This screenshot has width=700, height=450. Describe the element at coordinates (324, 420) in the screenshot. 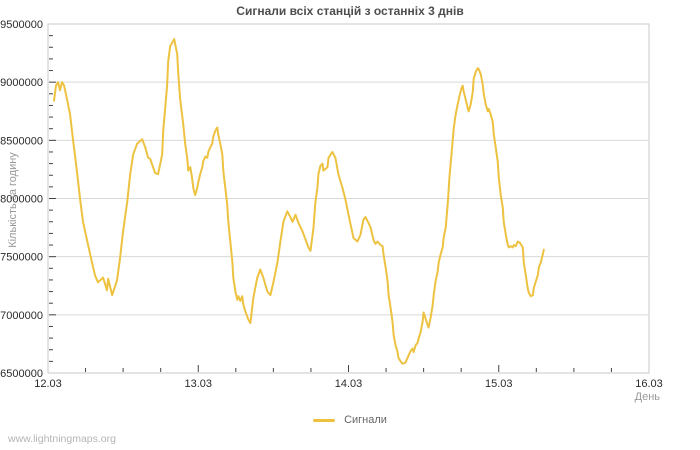

I see `legend-line-swatch` at that location.